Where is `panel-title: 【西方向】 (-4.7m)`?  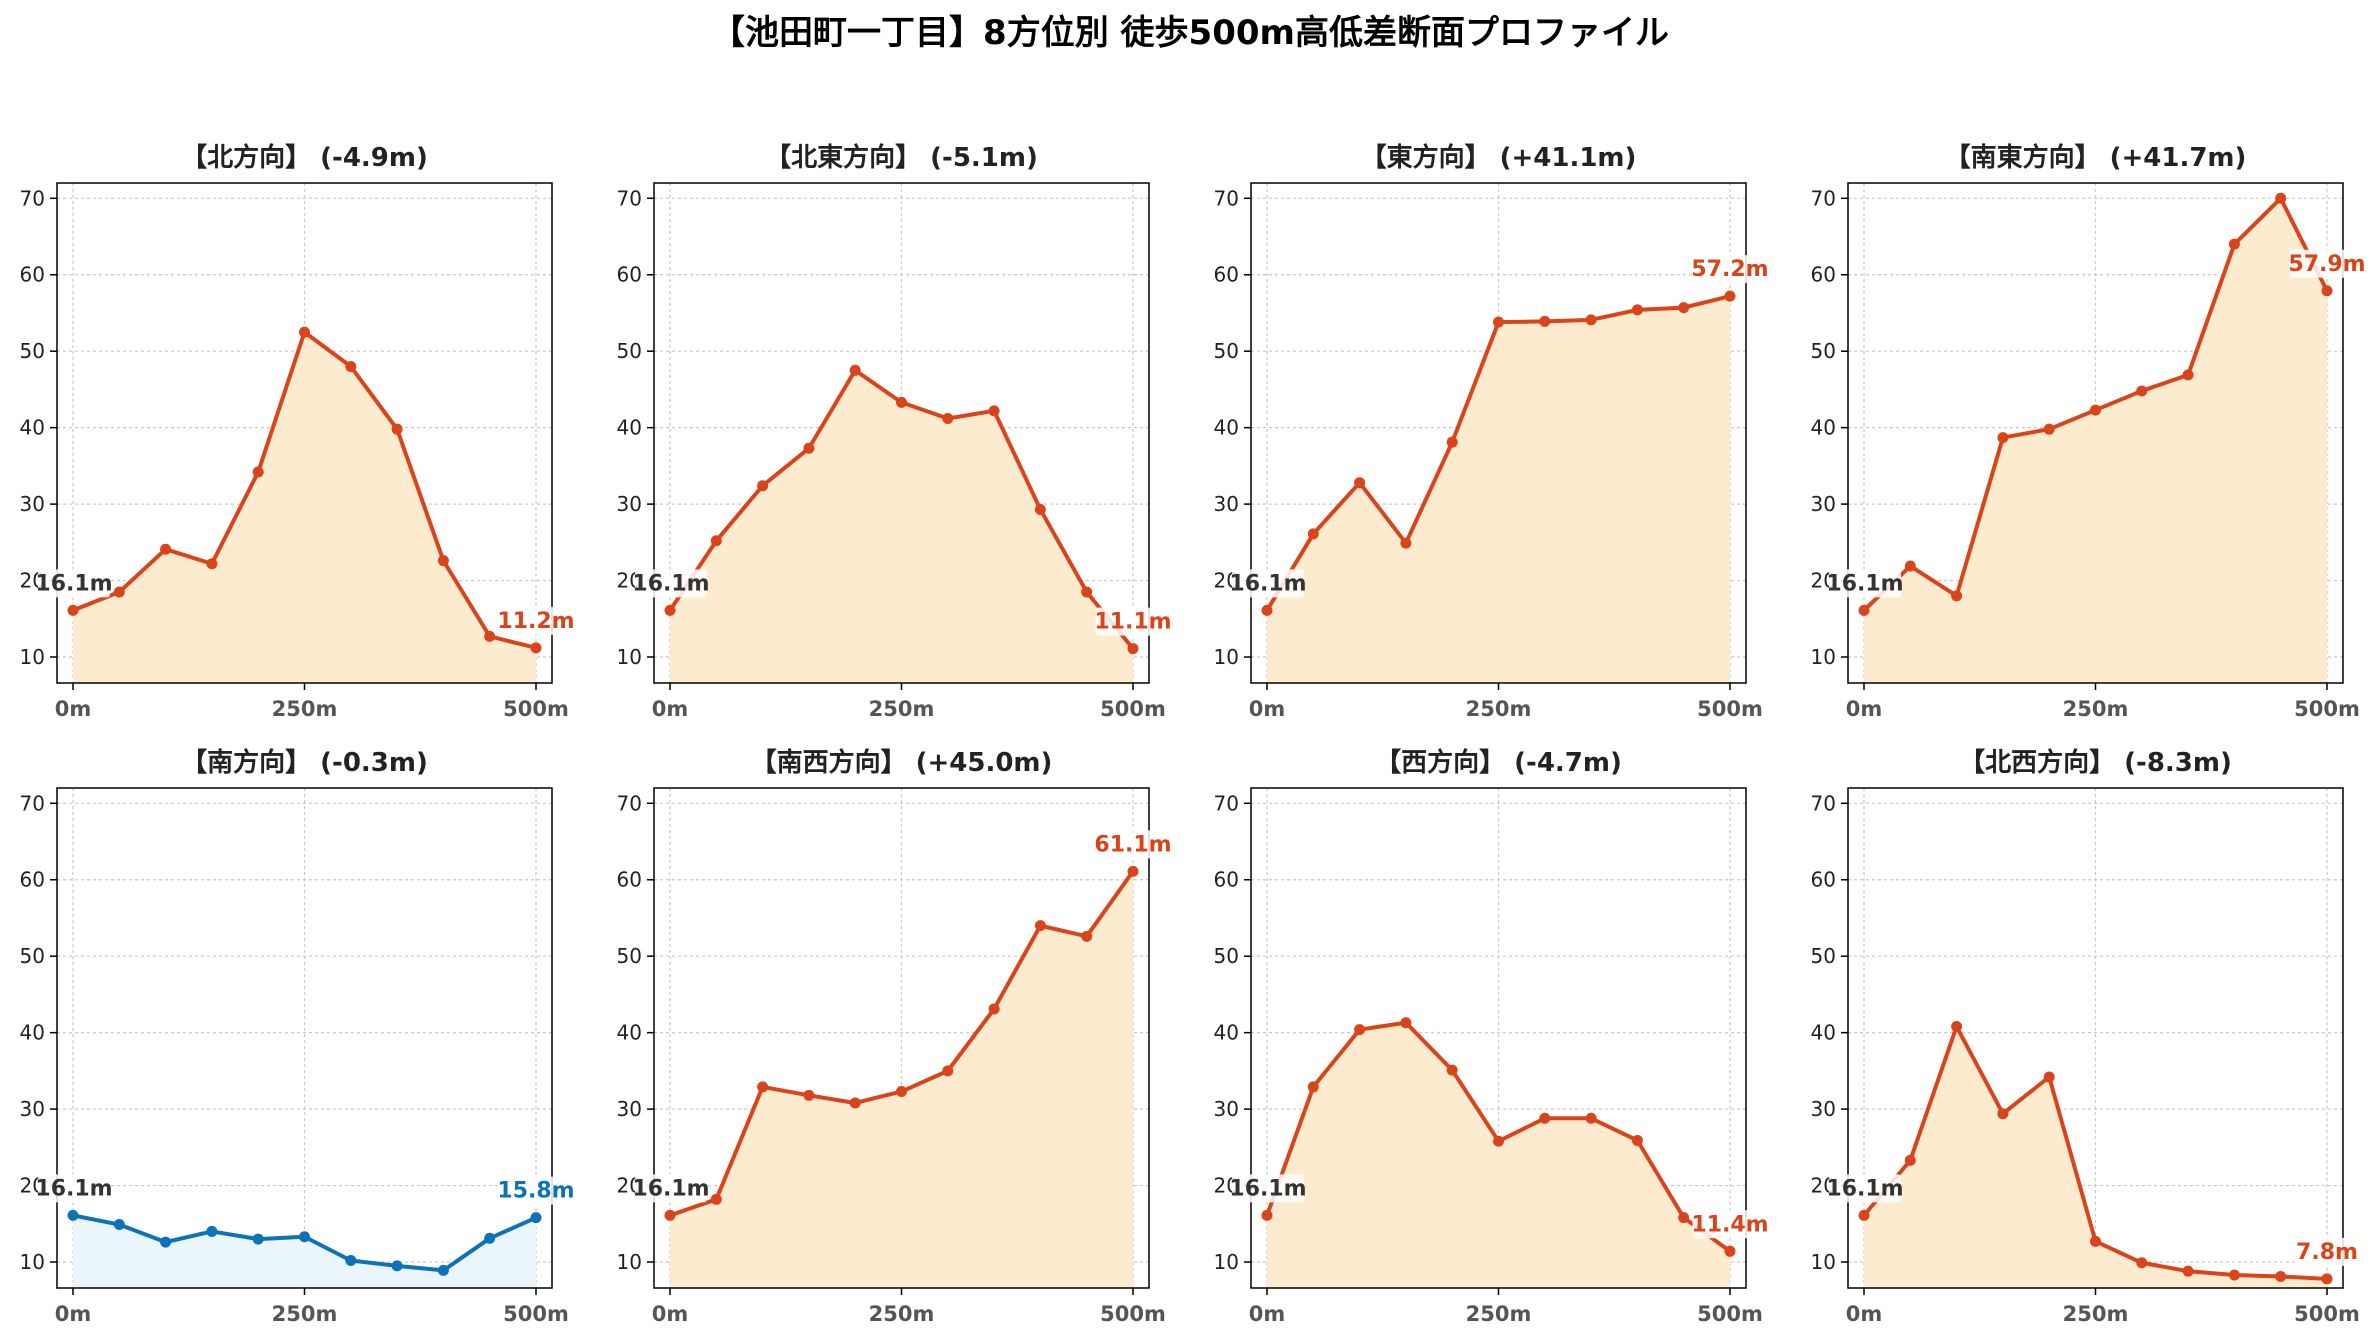 panel-title: 【西方向】 (-4.7m) is located at coordinates (1498, 762).